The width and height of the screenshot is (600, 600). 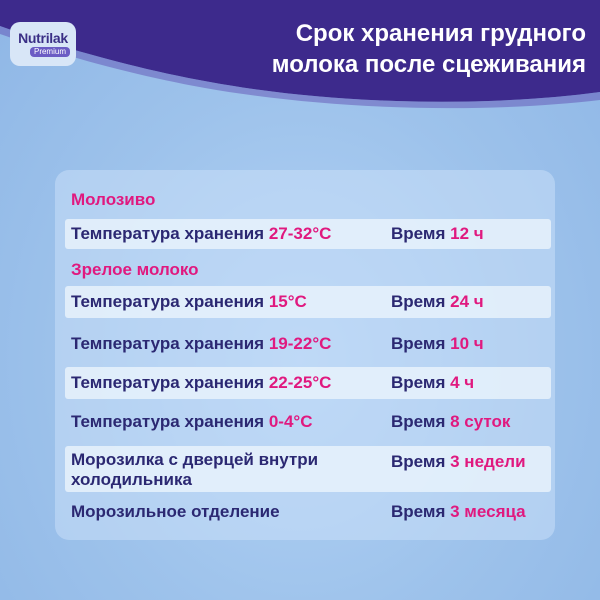 What do you see at coordinates (290, 421) in the screenshot?
I see `temp-value: 0-4°C` at bounding box center [290, 421].